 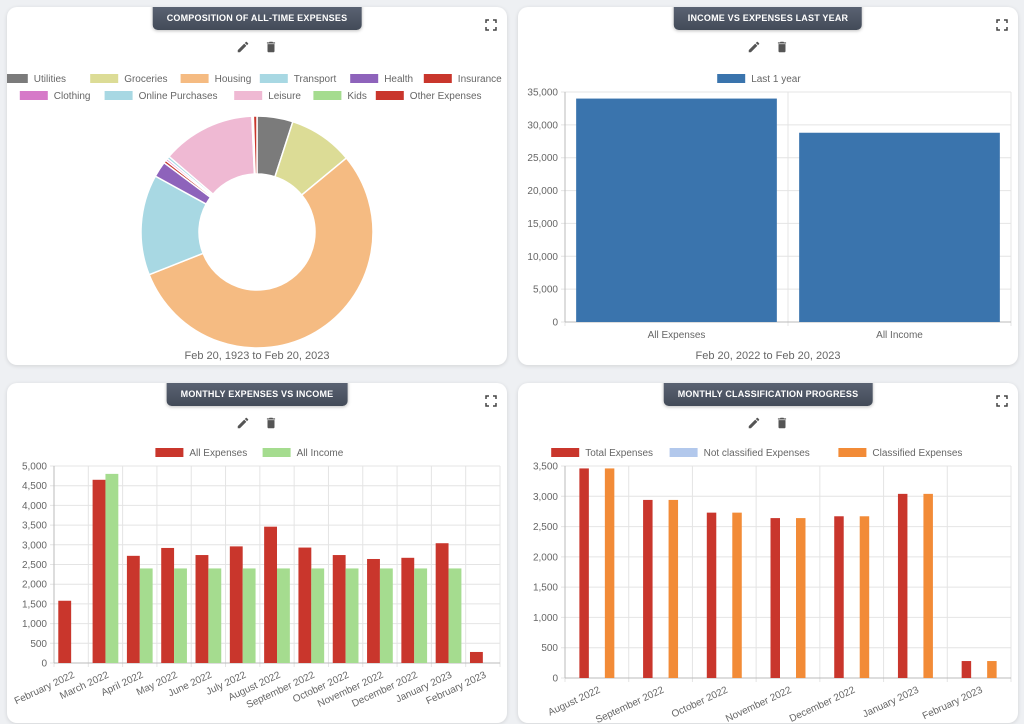 What do you see at coordinates (759, 704) in the screenshot?
I see `x-tick-label: November 2022` at bounding box center [759, 704].